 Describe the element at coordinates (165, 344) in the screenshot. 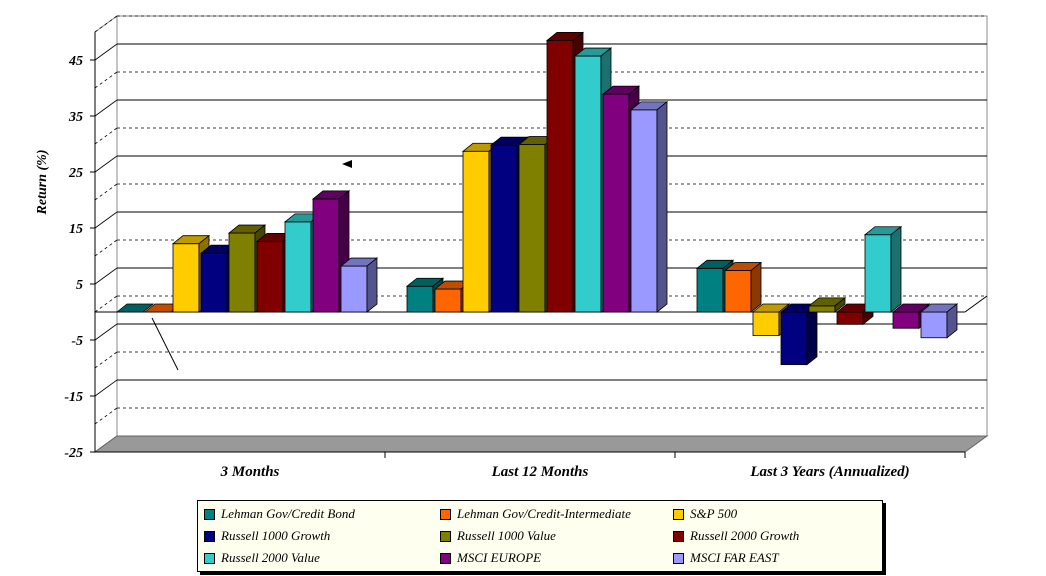

I see `leader-line` at that location.